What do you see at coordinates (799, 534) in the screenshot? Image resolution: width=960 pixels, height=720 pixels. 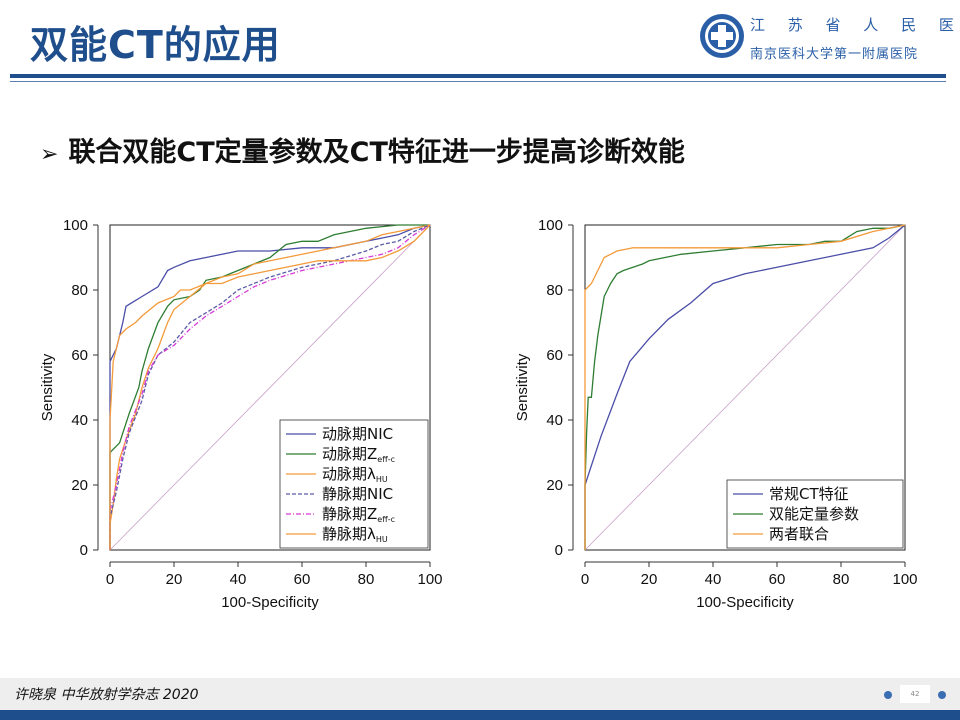 I see `legend-entry: 两者联合` at bounding box center [799, 534].